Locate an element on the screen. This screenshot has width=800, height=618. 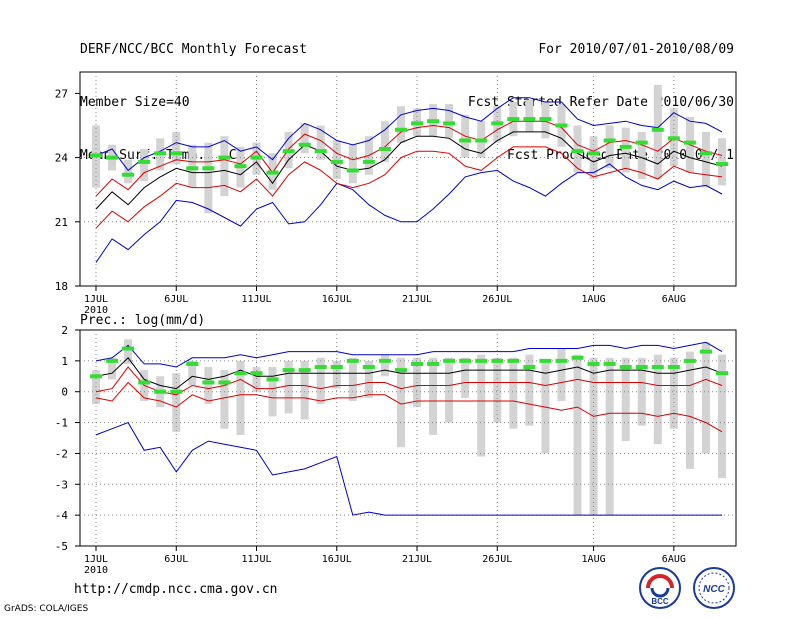
x-tick-label: 6JUL is located at coordinates (176, 559).